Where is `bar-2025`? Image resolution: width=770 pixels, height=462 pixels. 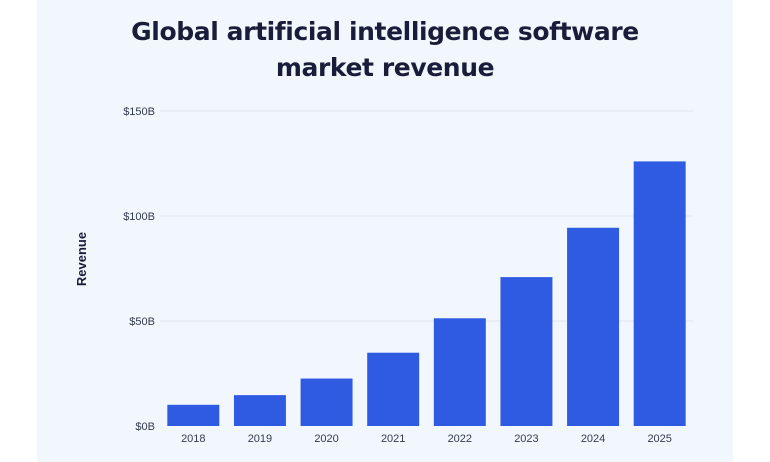 bar-2025 is located at coordinates (659, 293).